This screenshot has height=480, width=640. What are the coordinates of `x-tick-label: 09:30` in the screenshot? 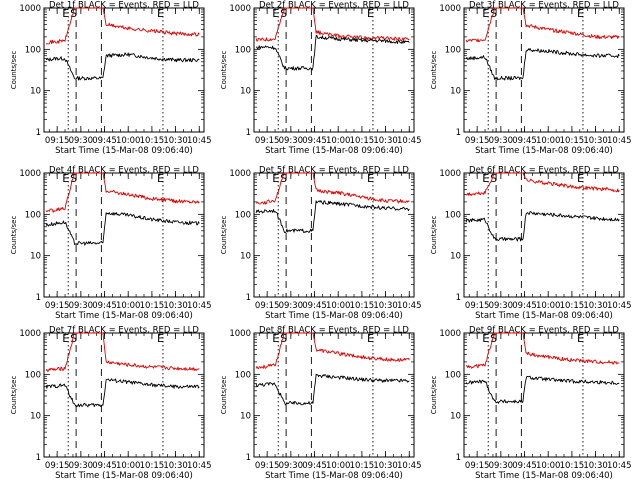 It's located at (81, 306).